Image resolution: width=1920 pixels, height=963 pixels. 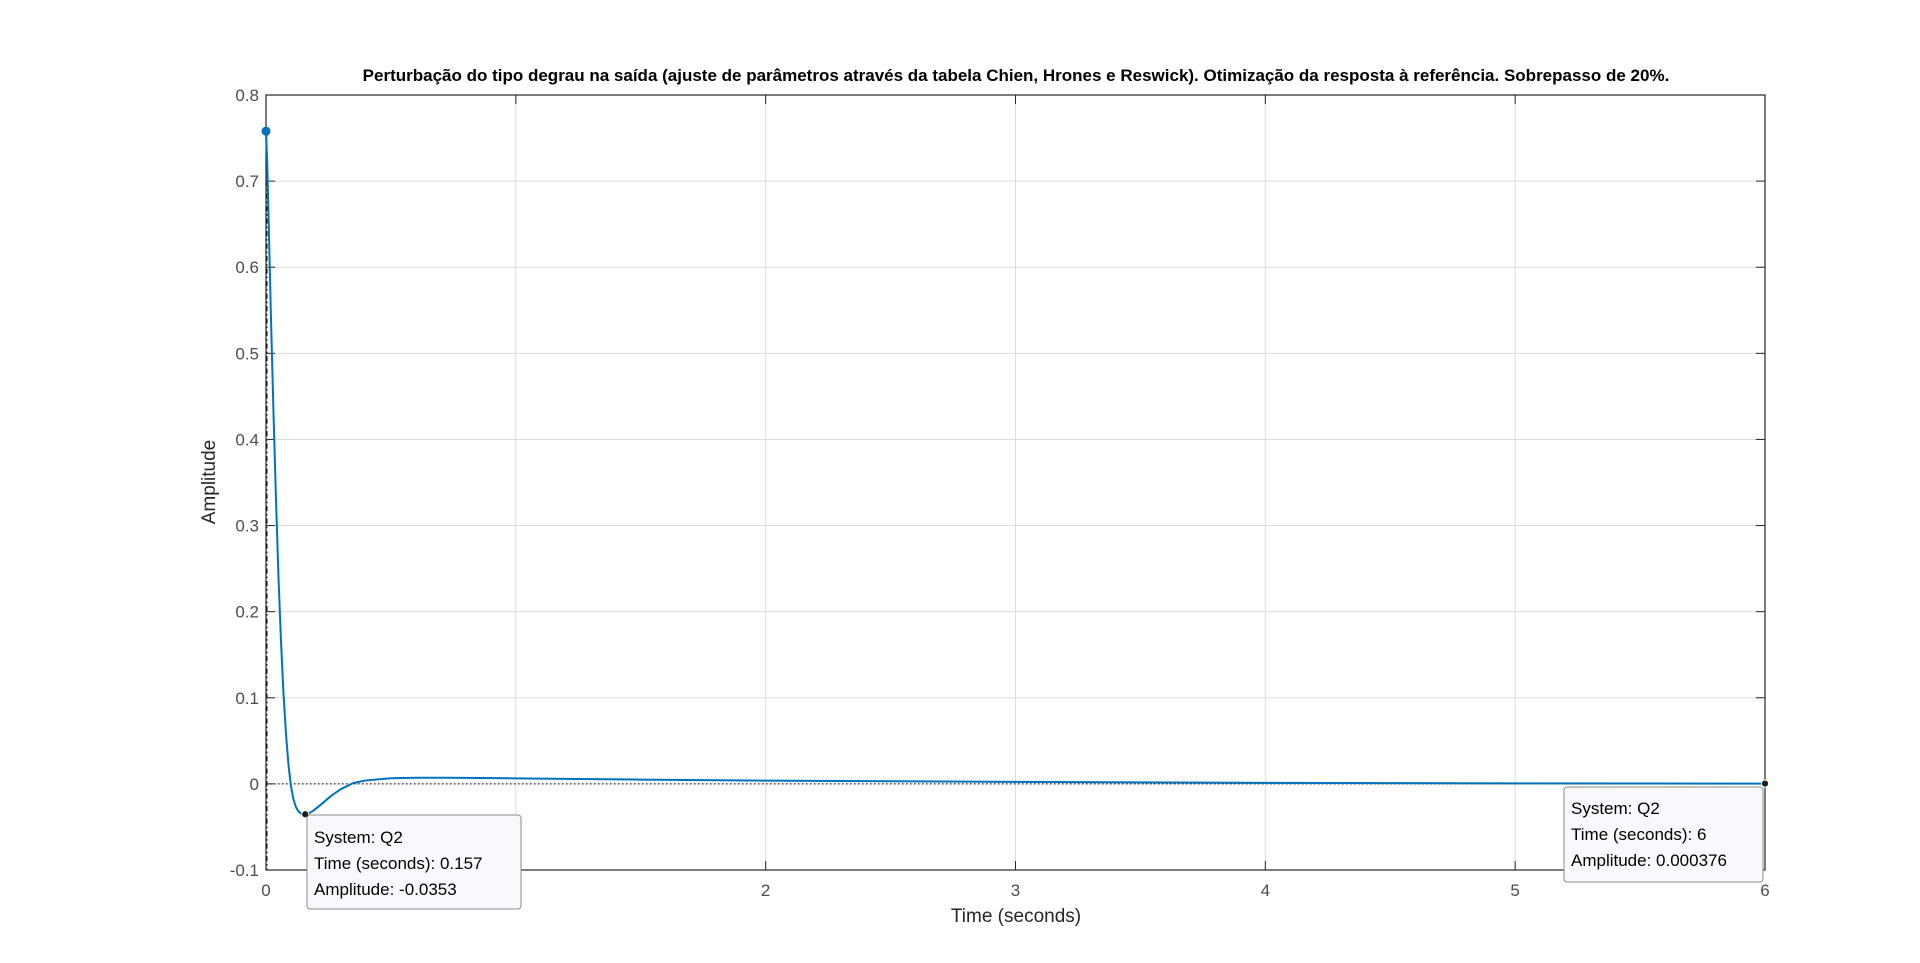 I want to click on y-tick-label: 0.6, so click(x=247, y=267).